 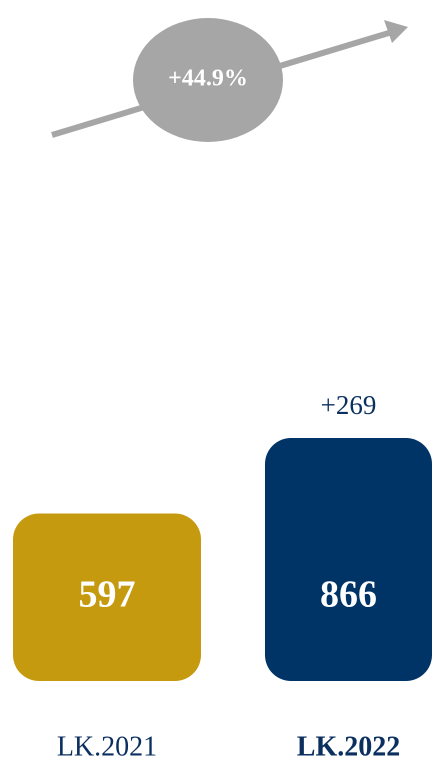 I want to click on growth-arrow, so click(x=229, y=80).